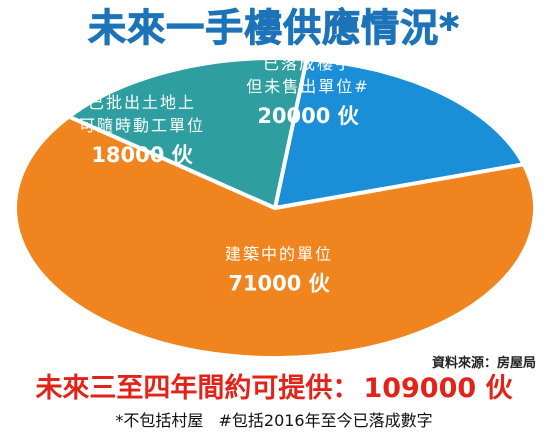 The image size is (548, 445). I want to click on slice-label: 已落成樓宇, so click(308, 63).